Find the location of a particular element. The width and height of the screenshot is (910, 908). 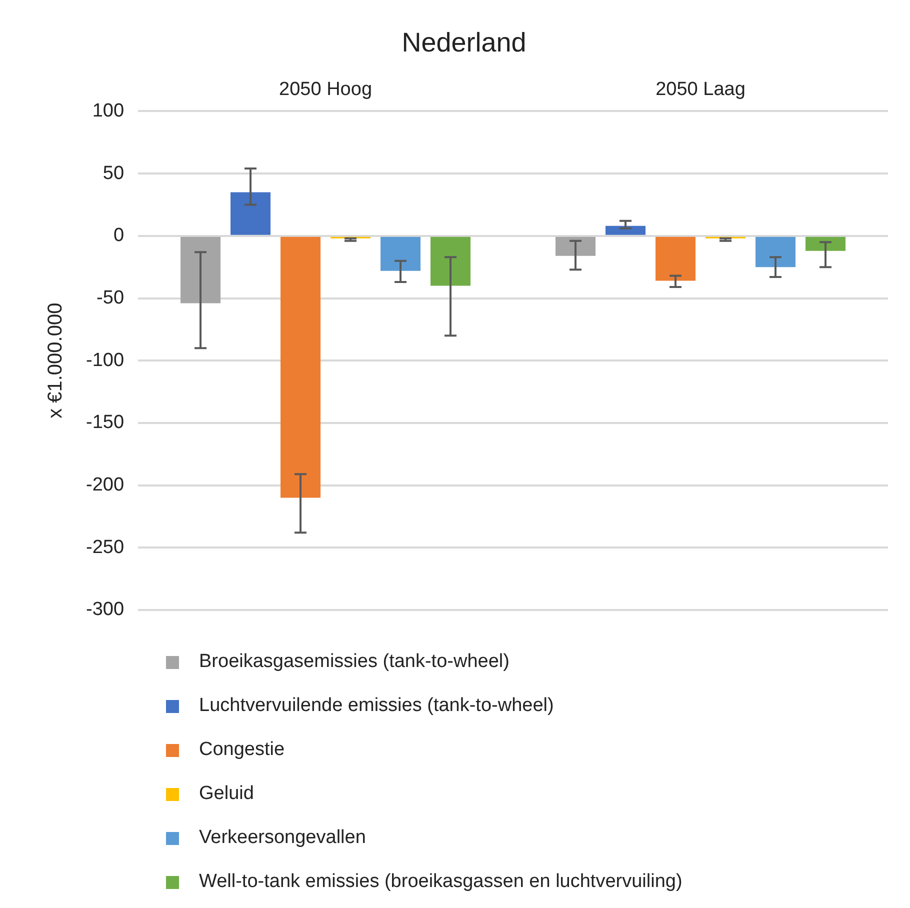

legend-label: Geluid is located at coordinates (226, 794).